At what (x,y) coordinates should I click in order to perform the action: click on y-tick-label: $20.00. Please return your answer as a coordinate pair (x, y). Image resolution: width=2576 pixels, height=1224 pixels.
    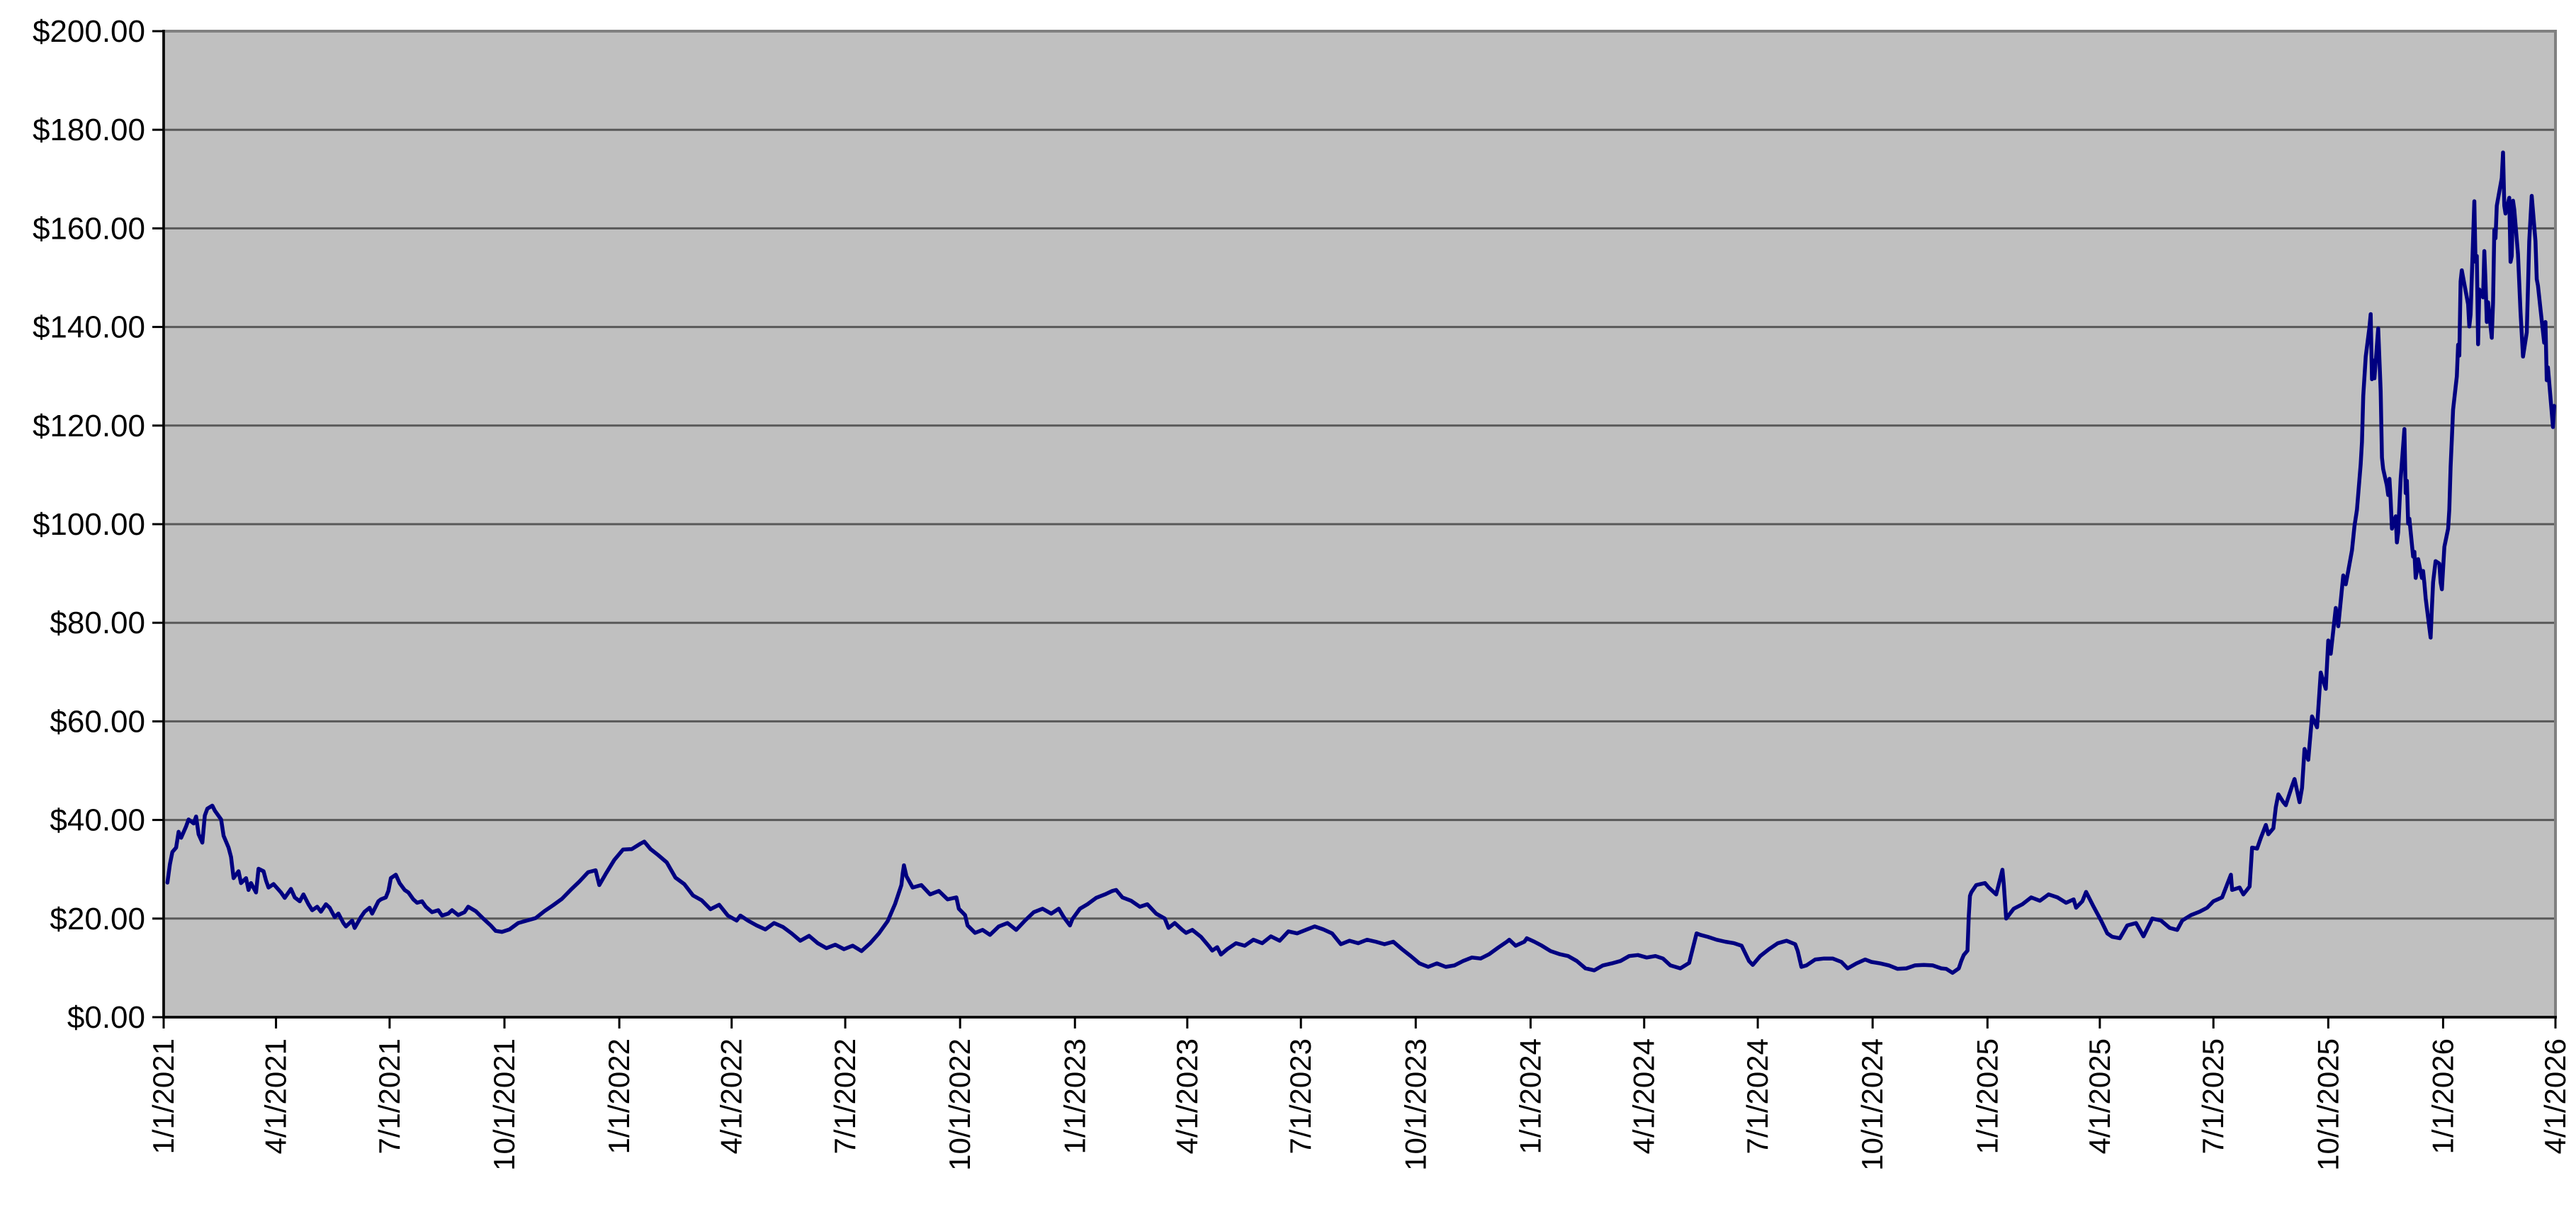
    Looking at the image, I should click on (97, 919).